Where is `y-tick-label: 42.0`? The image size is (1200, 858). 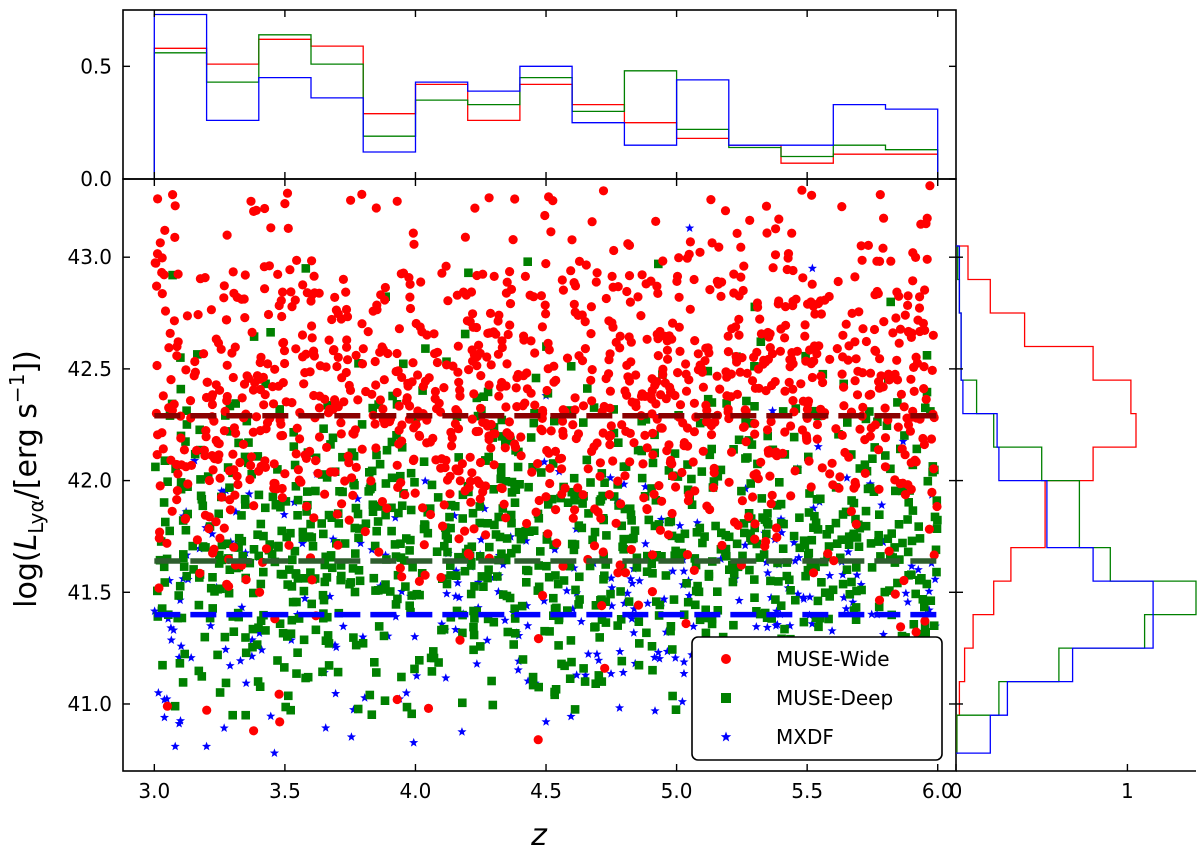
y-tick-label: 42.0 is located at coordinates (89, 481).